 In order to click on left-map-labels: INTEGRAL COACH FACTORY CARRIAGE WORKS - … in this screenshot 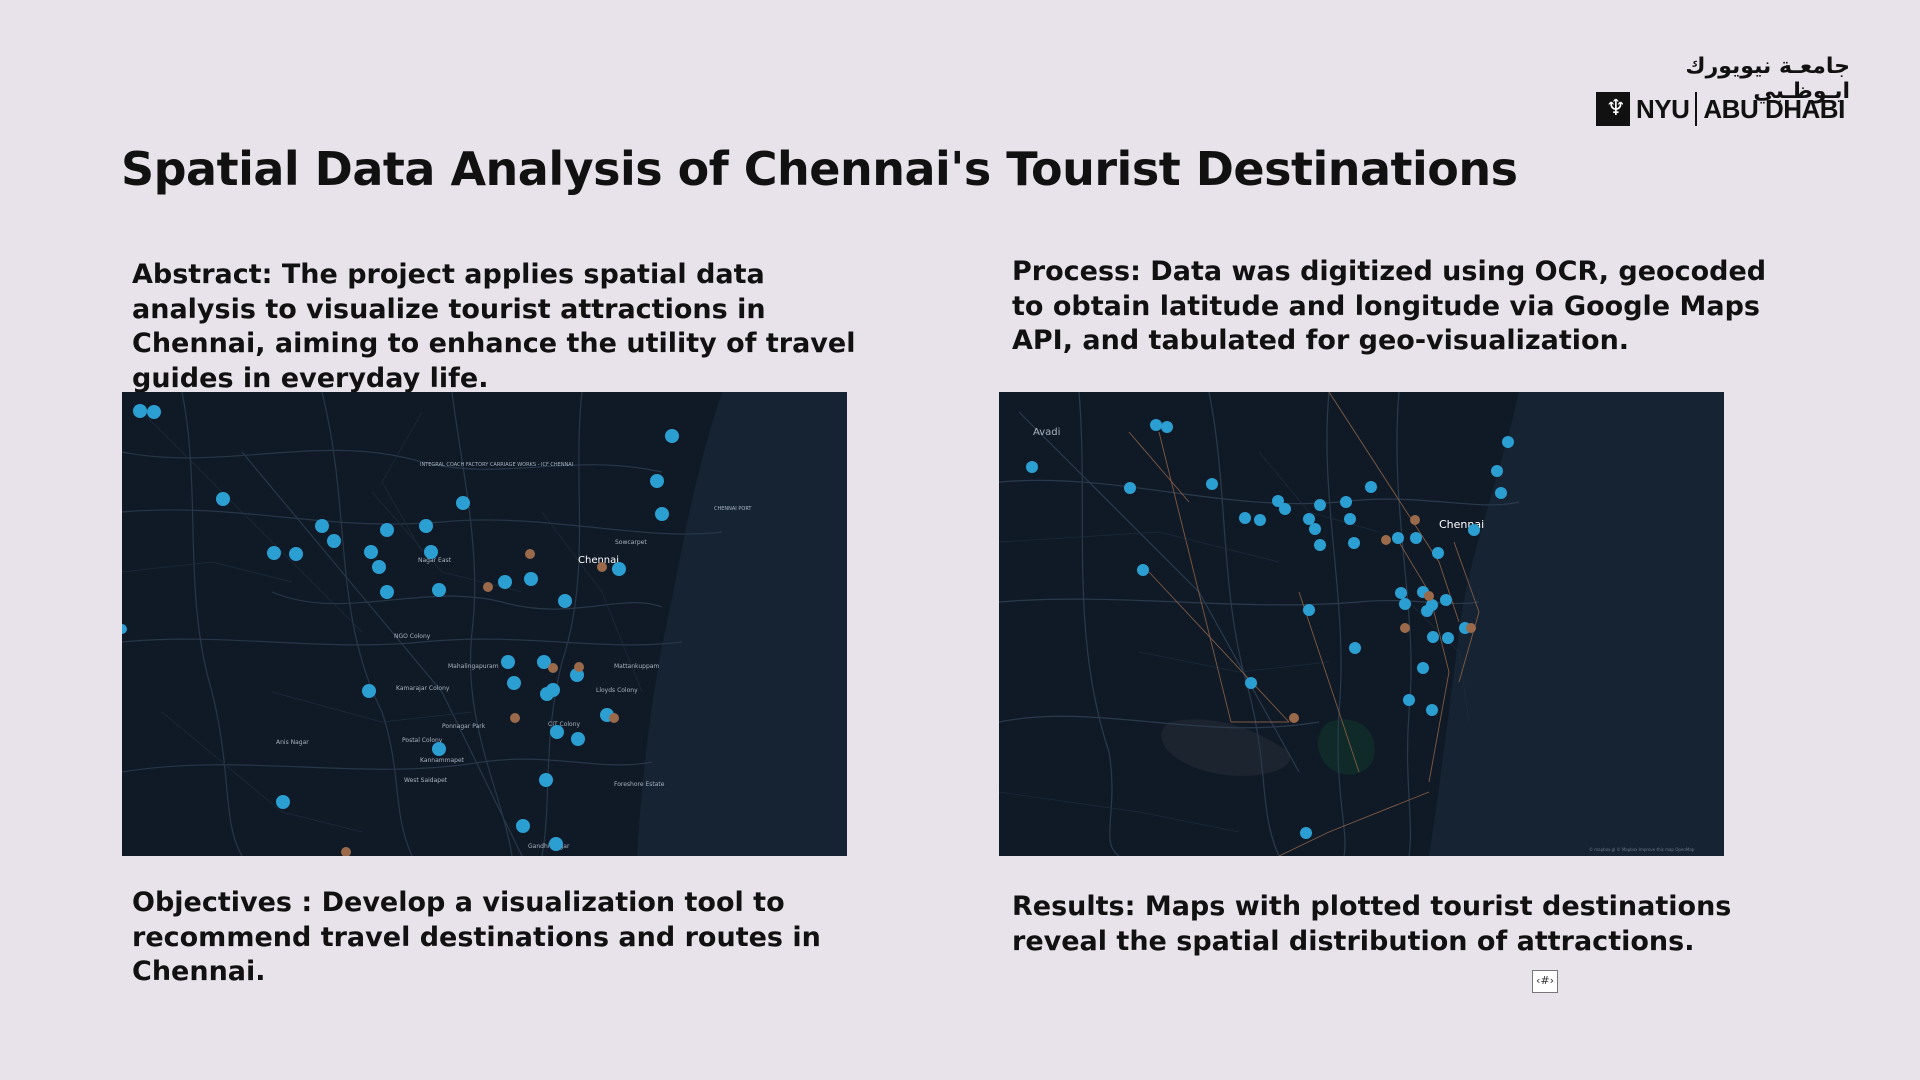, I will do `click(514, 656)`.